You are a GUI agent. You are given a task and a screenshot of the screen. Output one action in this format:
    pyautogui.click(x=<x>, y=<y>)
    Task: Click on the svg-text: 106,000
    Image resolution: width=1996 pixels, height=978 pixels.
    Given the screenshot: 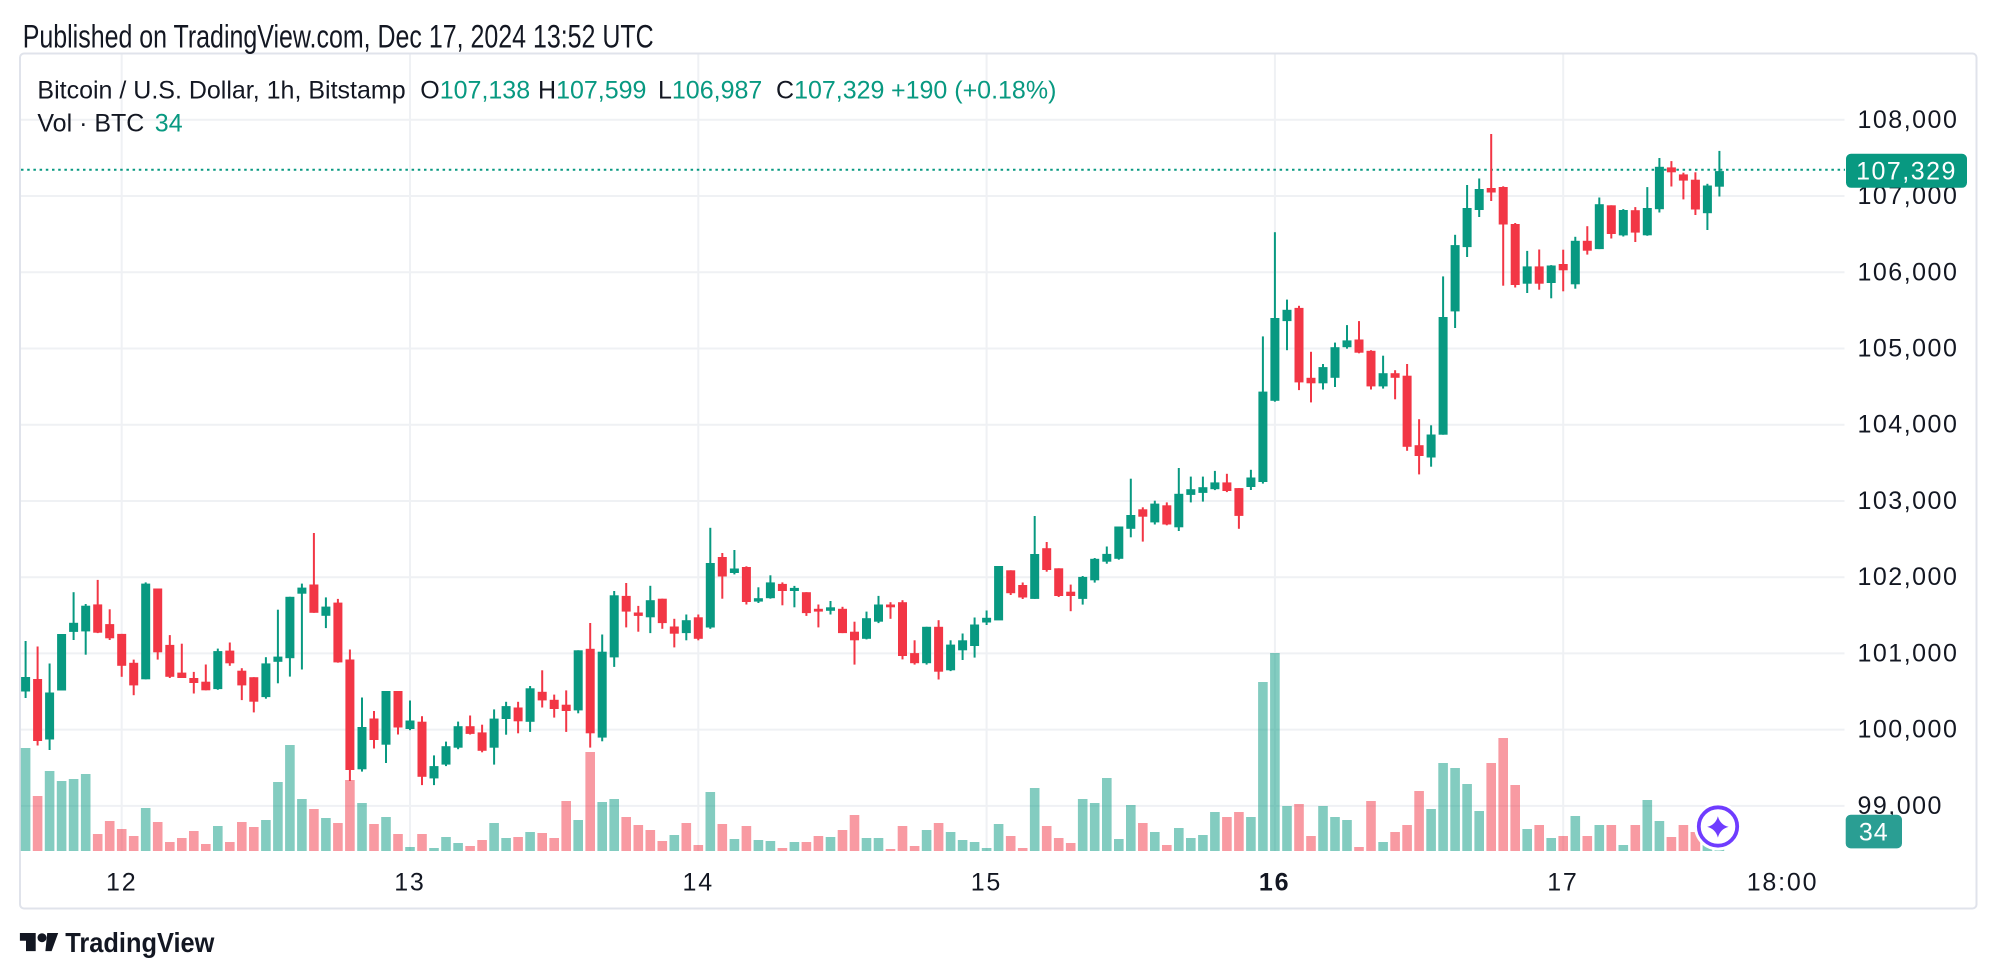 What is the action you would take?
    pyautogui.click(x=1908, y=272)
    